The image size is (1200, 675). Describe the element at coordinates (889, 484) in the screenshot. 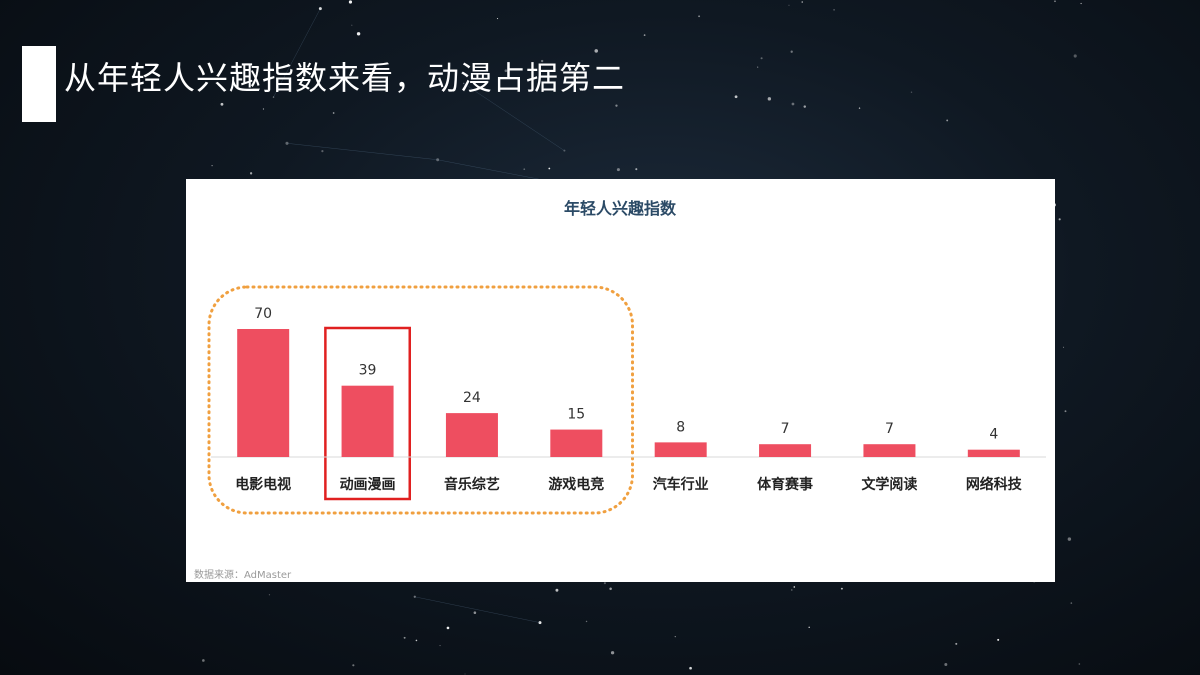

I see `x-tick-label: 文学阅读` at that location.